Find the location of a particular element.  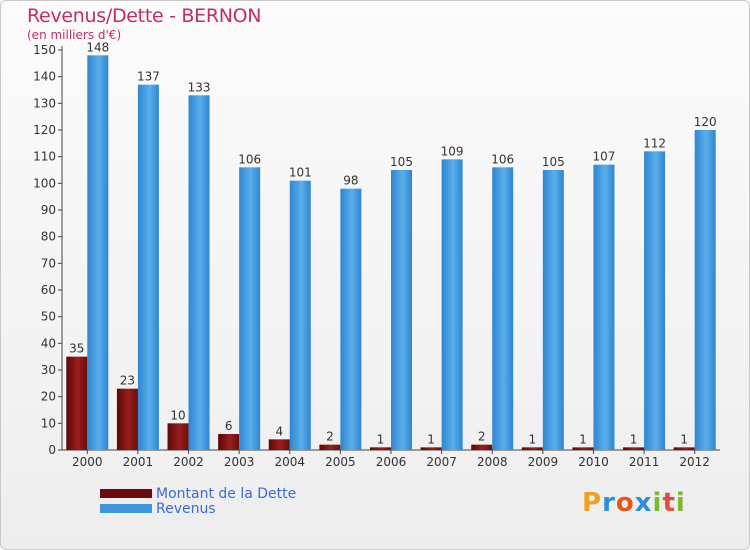

x-tick-label: 2008 is located at coordinates (492, 462).